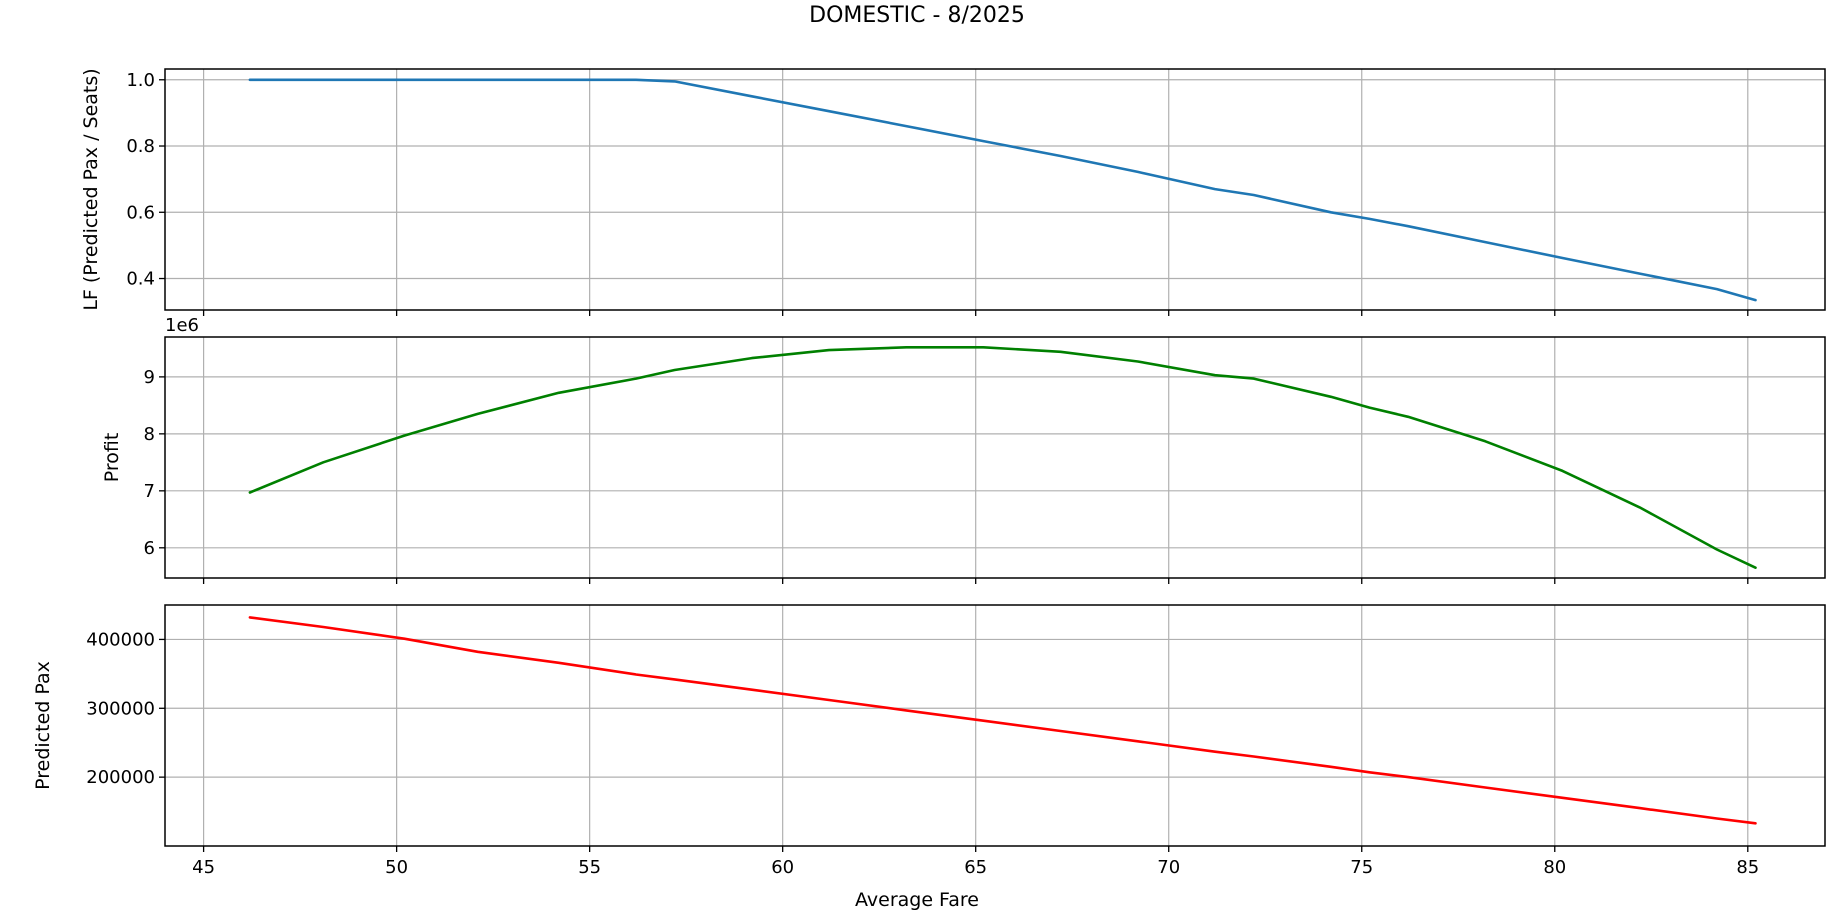 The width and height of the screenshot is (1834, 912). Describe the element at coordinates (917, 900) in the screenshot. I see `x-axis-label: Average Fare` at that location.